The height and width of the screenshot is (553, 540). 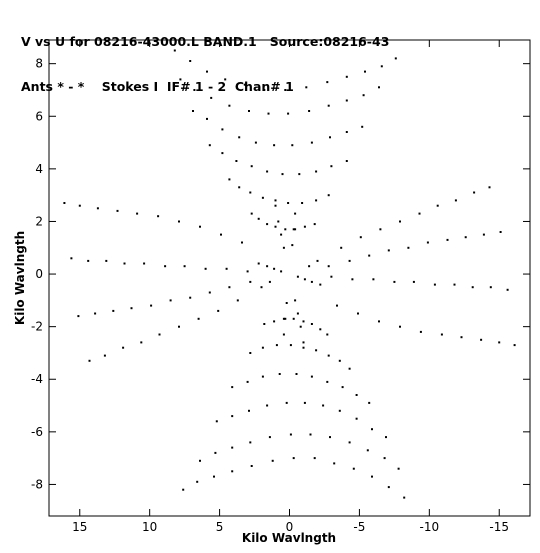 What do you see at coordinates (290, 527) in the screenshot?
I see `x-tick-label: 0` at bounding box center [290, 527].